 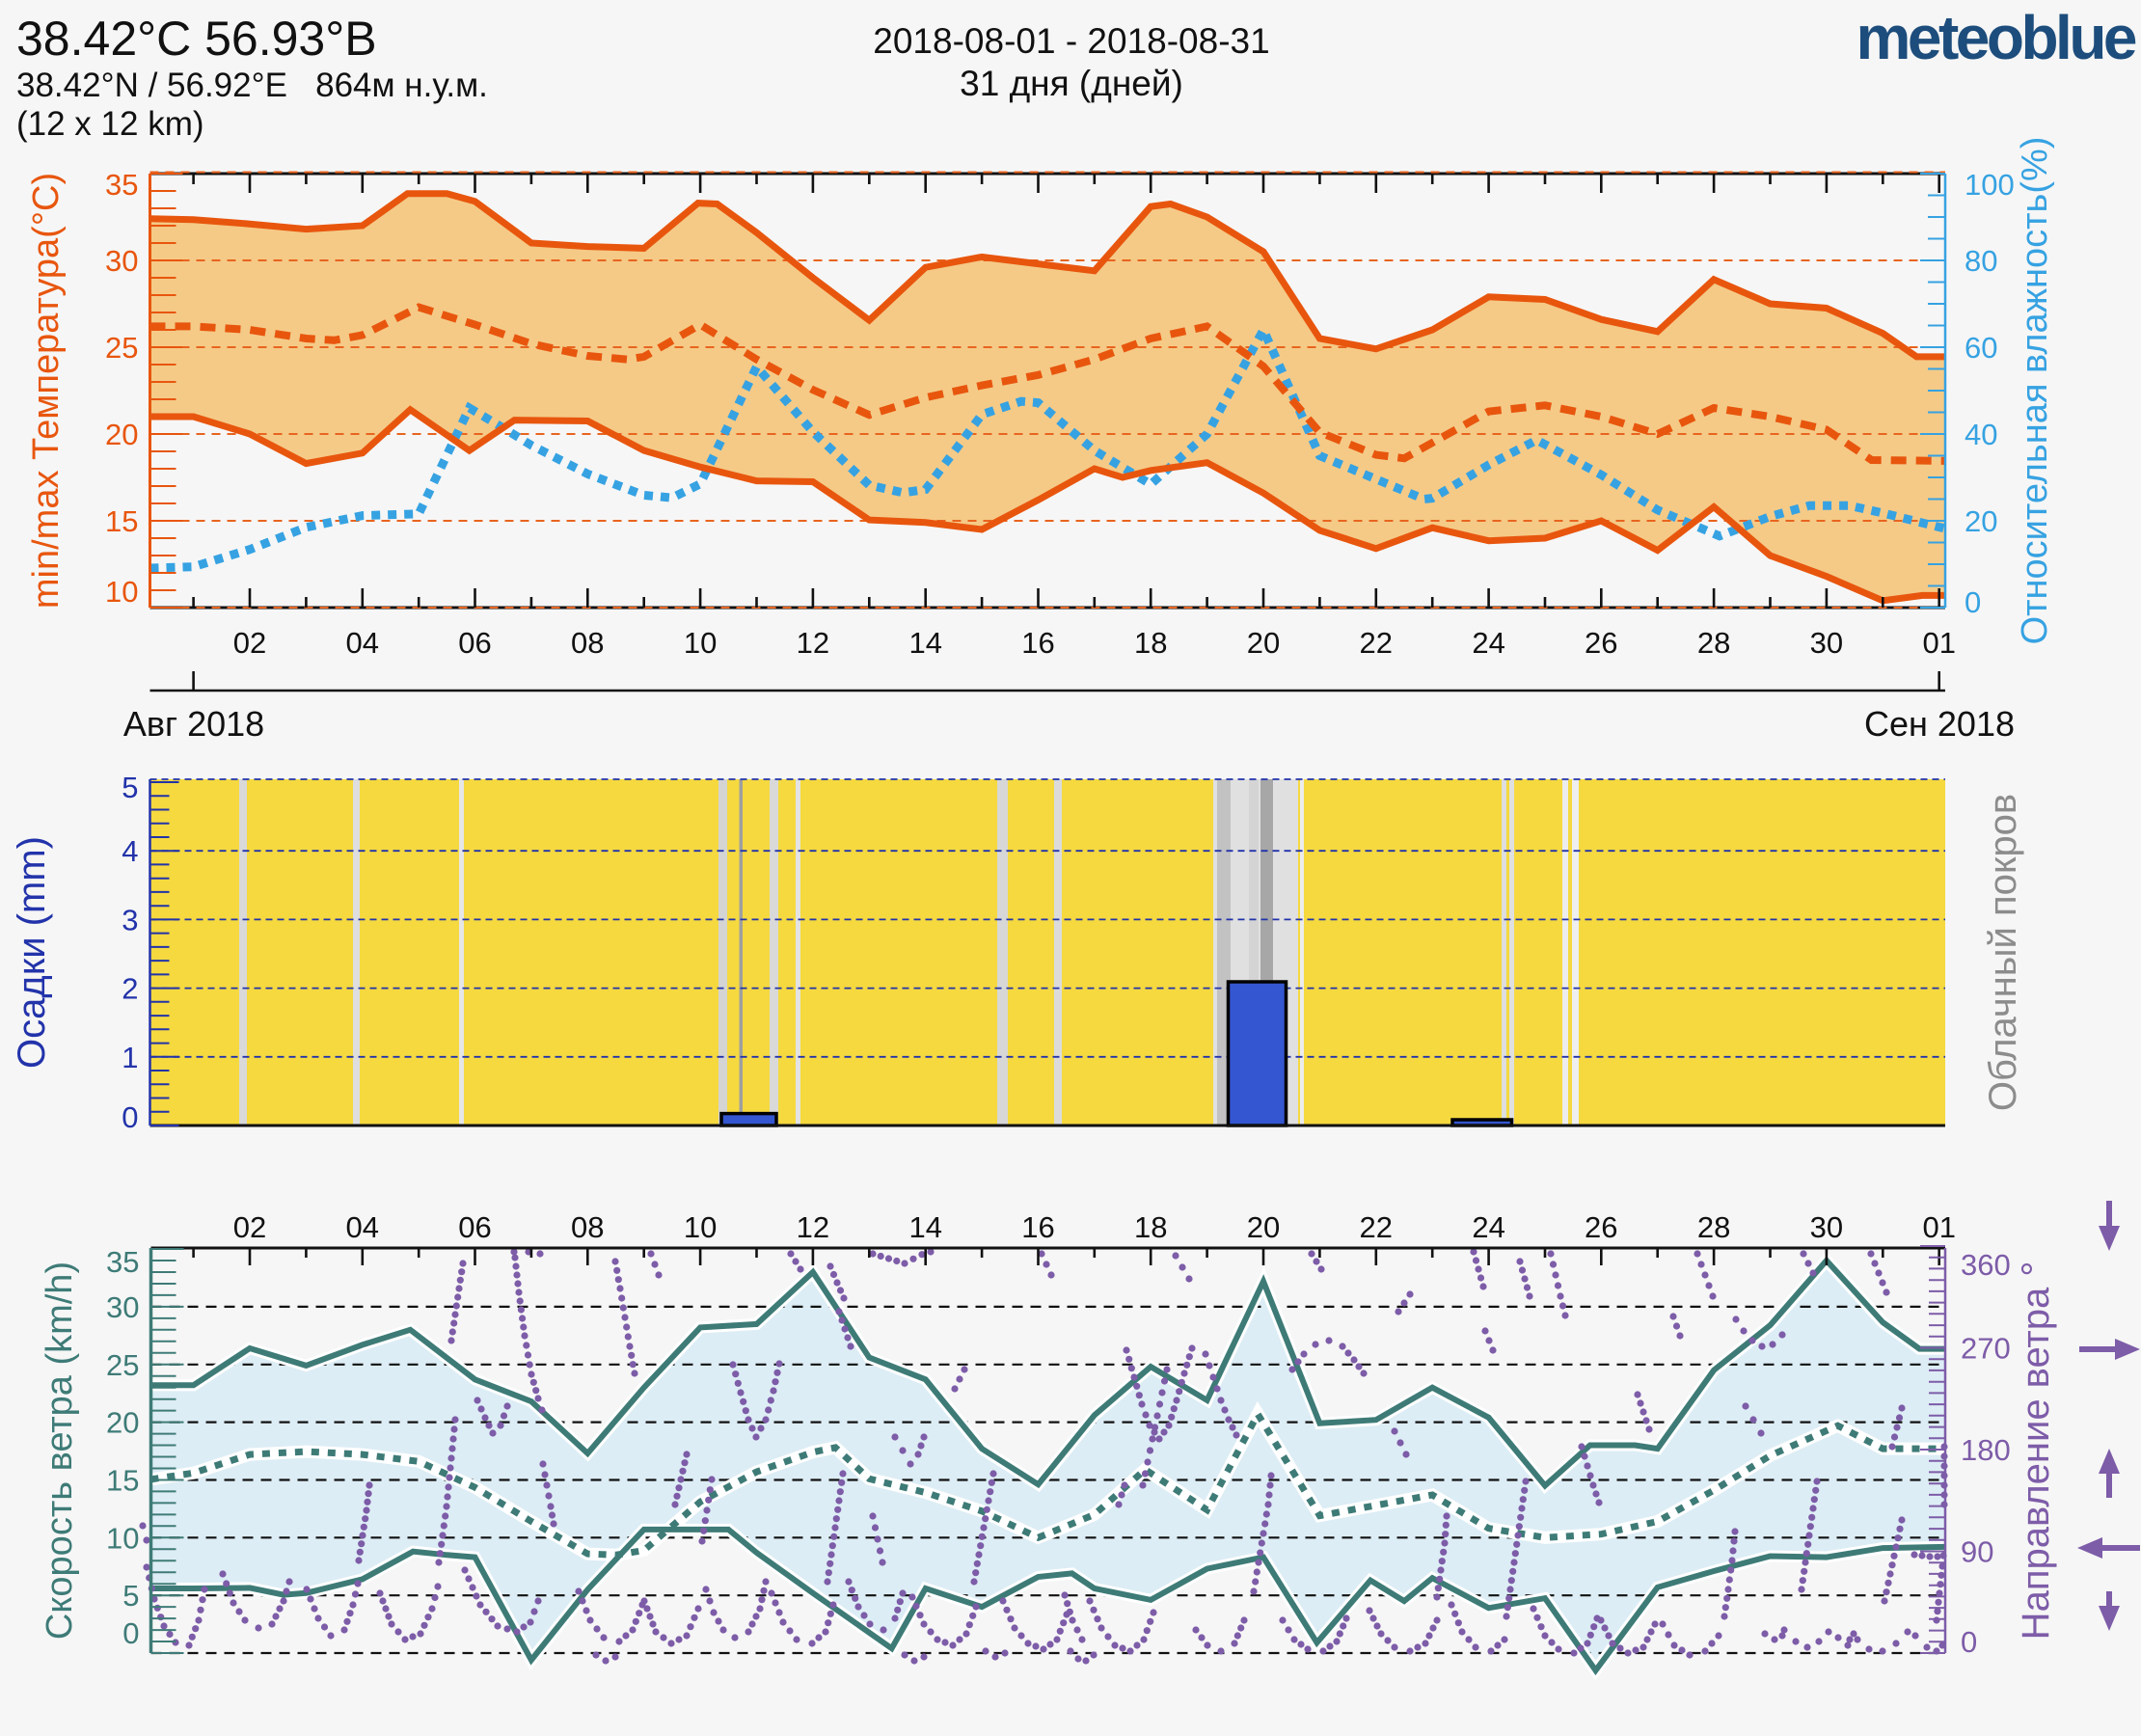 I want to click on svg-text: 60, so click(x=1981, y=348).